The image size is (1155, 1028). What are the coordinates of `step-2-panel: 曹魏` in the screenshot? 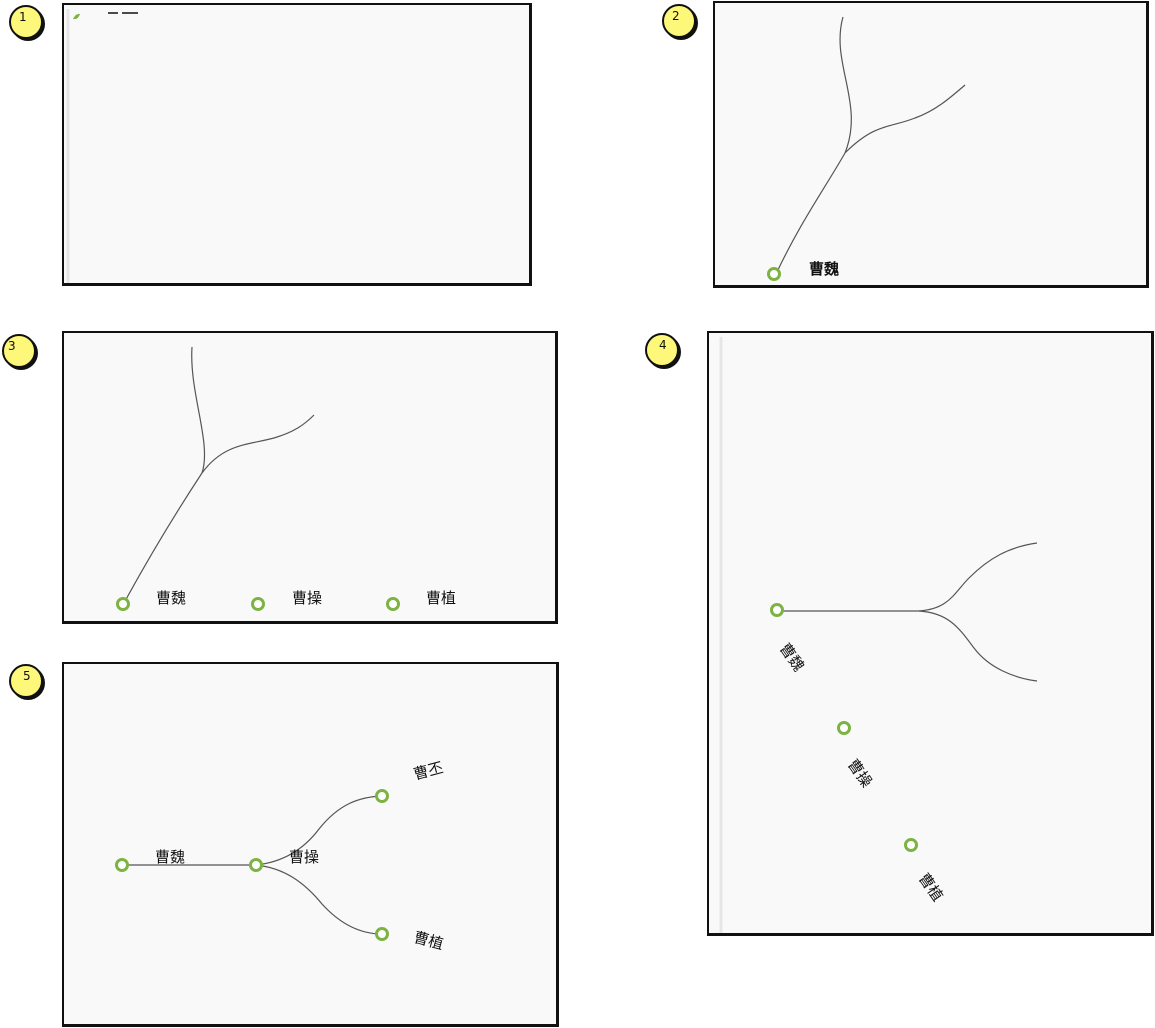 It's located at (931, 144).